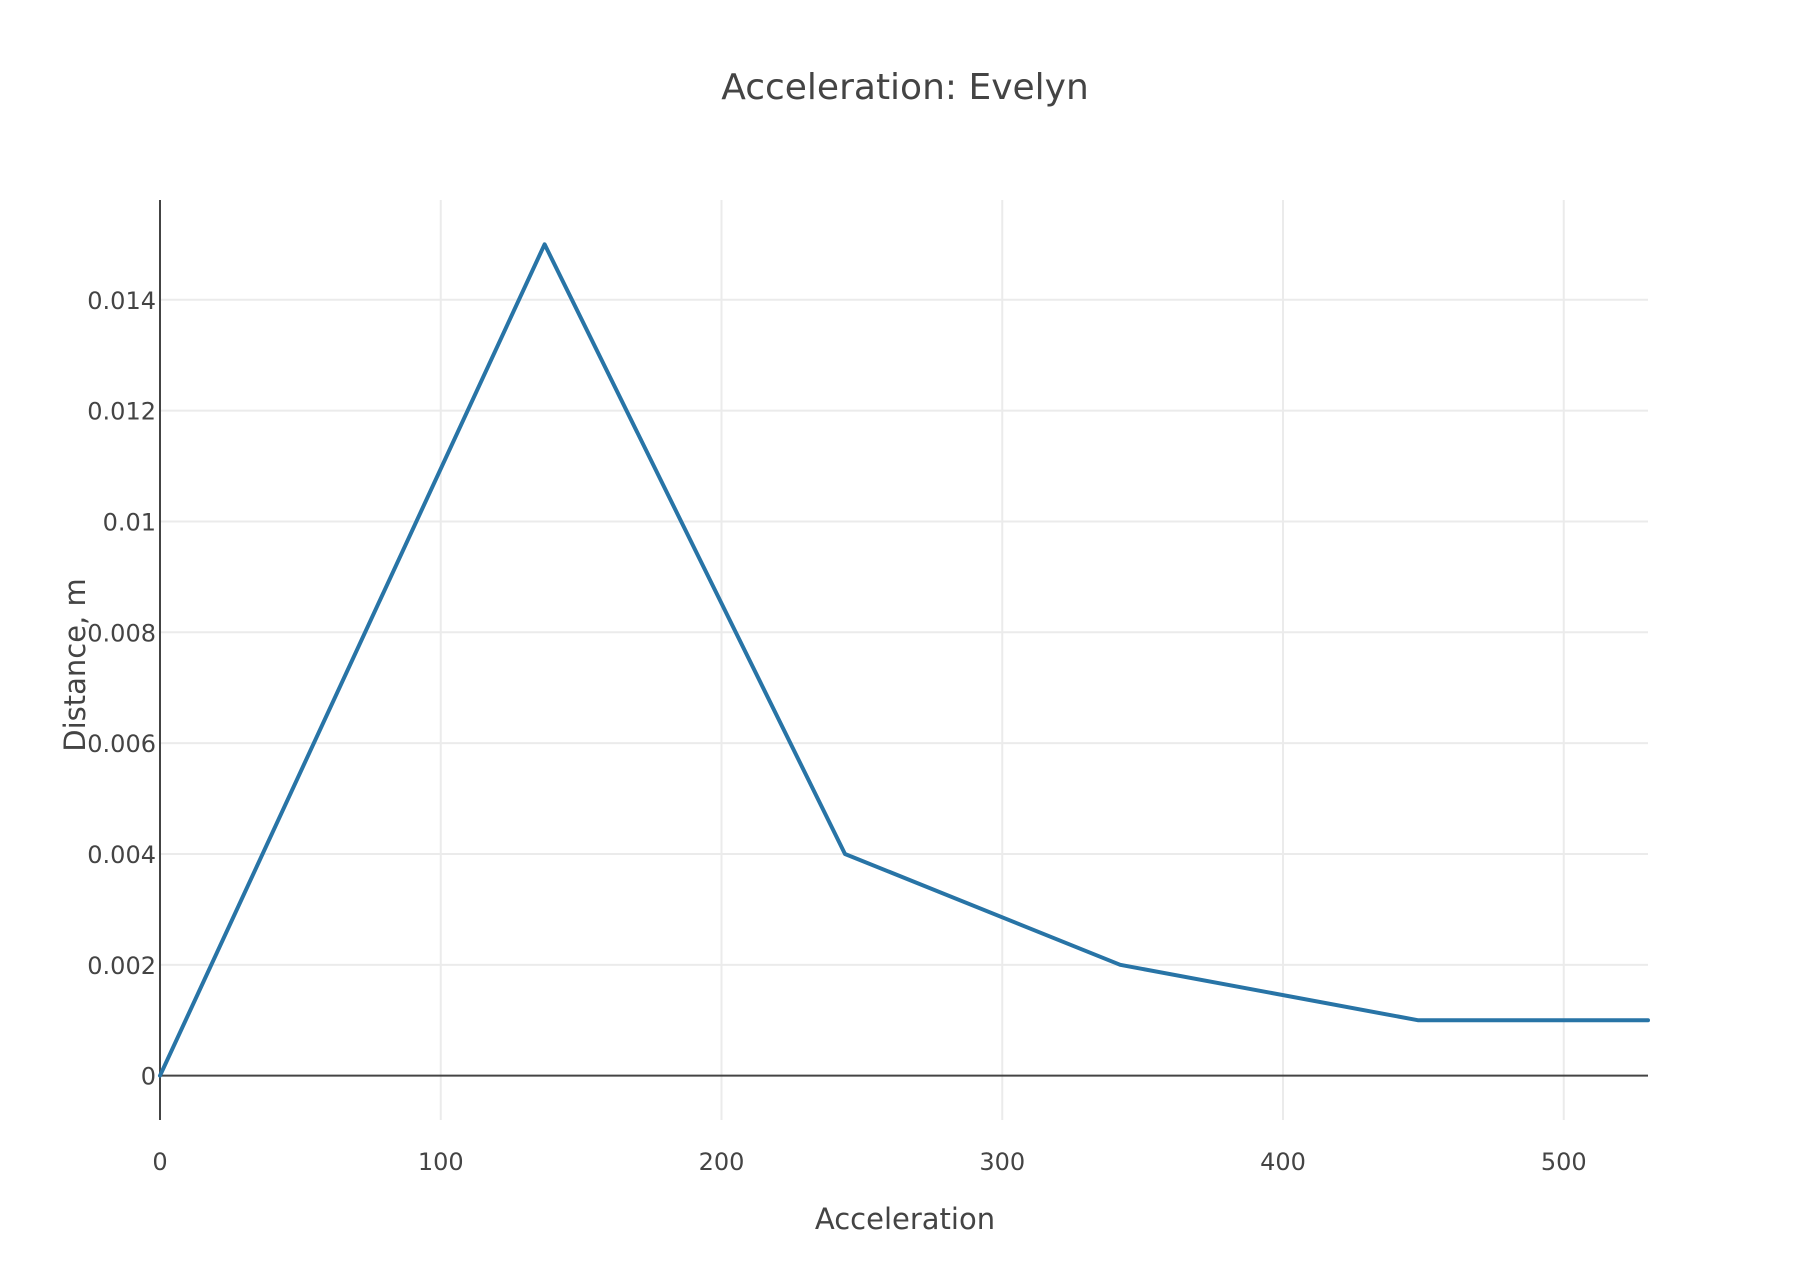 The image size is (1810, 1284). What do you see at coordinates (722, 1162) in the screenshot?
I see `x-tick-label: 200` at bounding box center [722, 1162].